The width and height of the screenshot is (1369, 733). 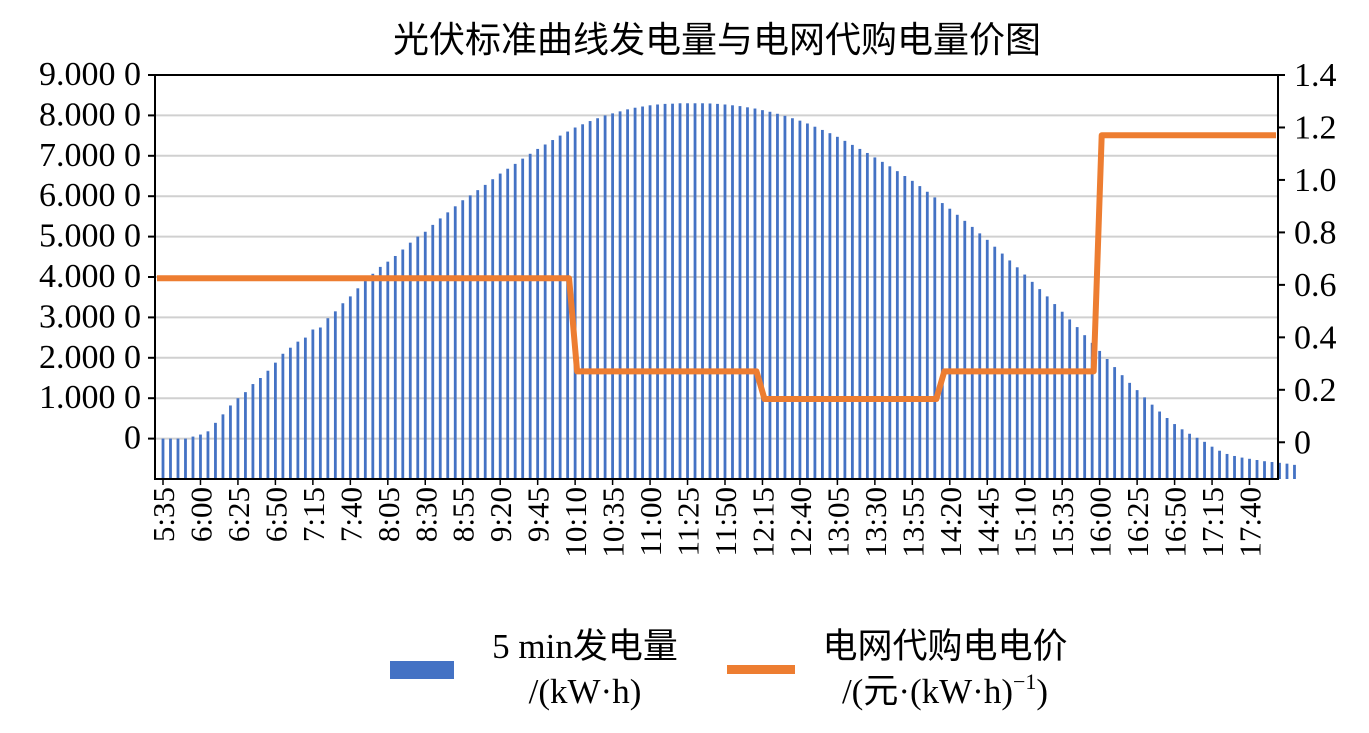 What do you see at coordinates (90, 114) in the screenshot?
I see `left-tick-label: 8.000 0` at bounding box center [90, 114].